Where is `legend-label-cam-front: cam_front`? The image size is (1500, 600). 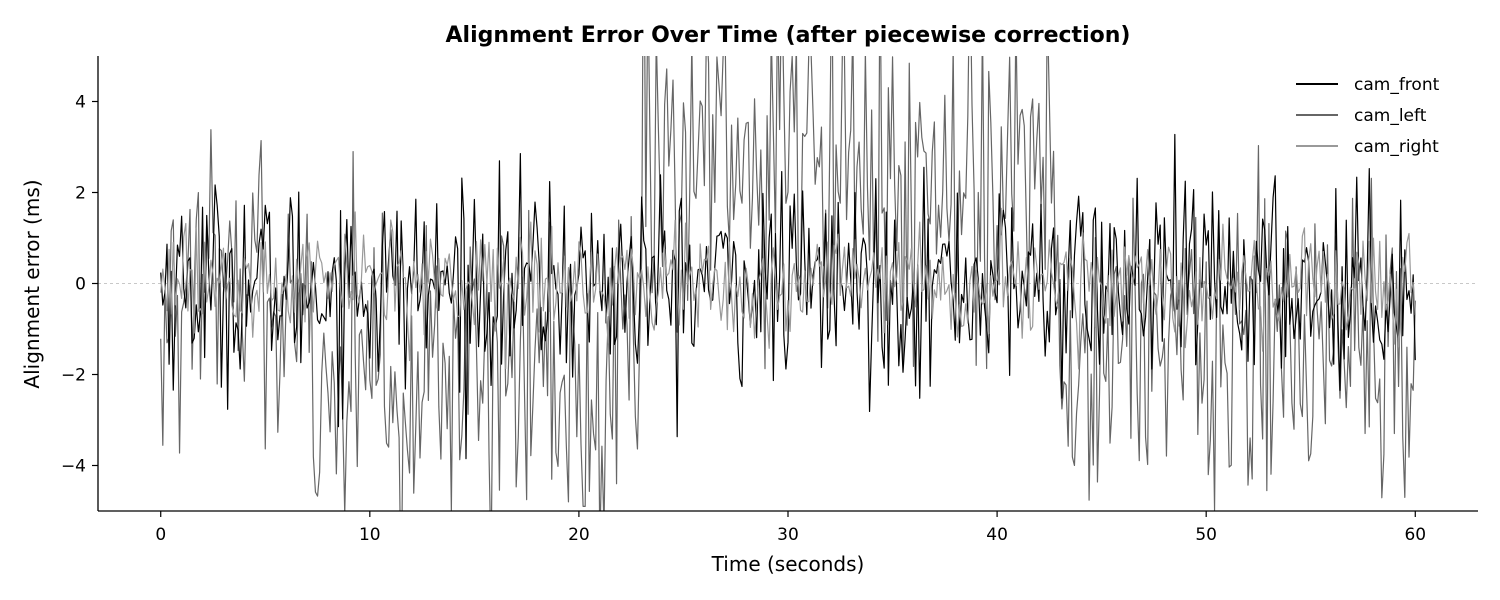
legend-label-cam-front: cam_front is located at coordinates (1397, 85).